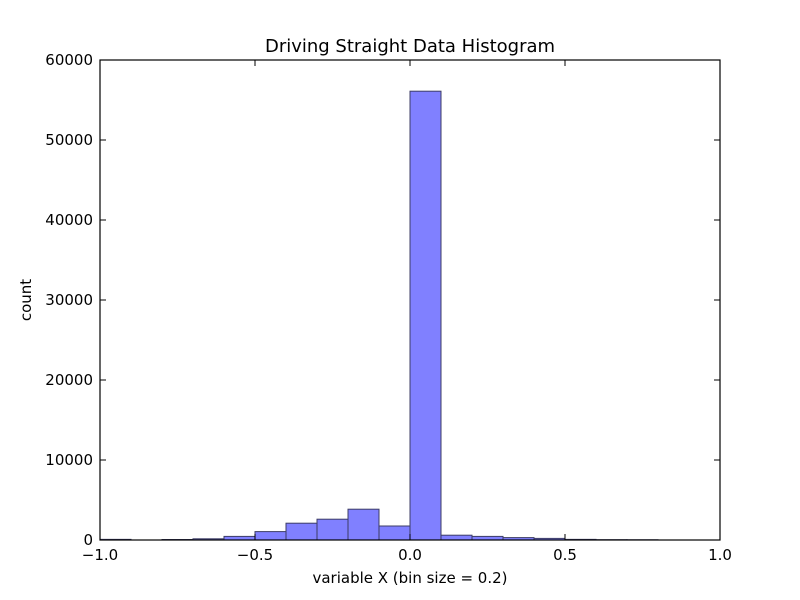 The image size is (800, 600). What do you see at coordinates (88, 540) in the screenshot?
I see `y-tick-label: 0` at bounding box center [88, 540].